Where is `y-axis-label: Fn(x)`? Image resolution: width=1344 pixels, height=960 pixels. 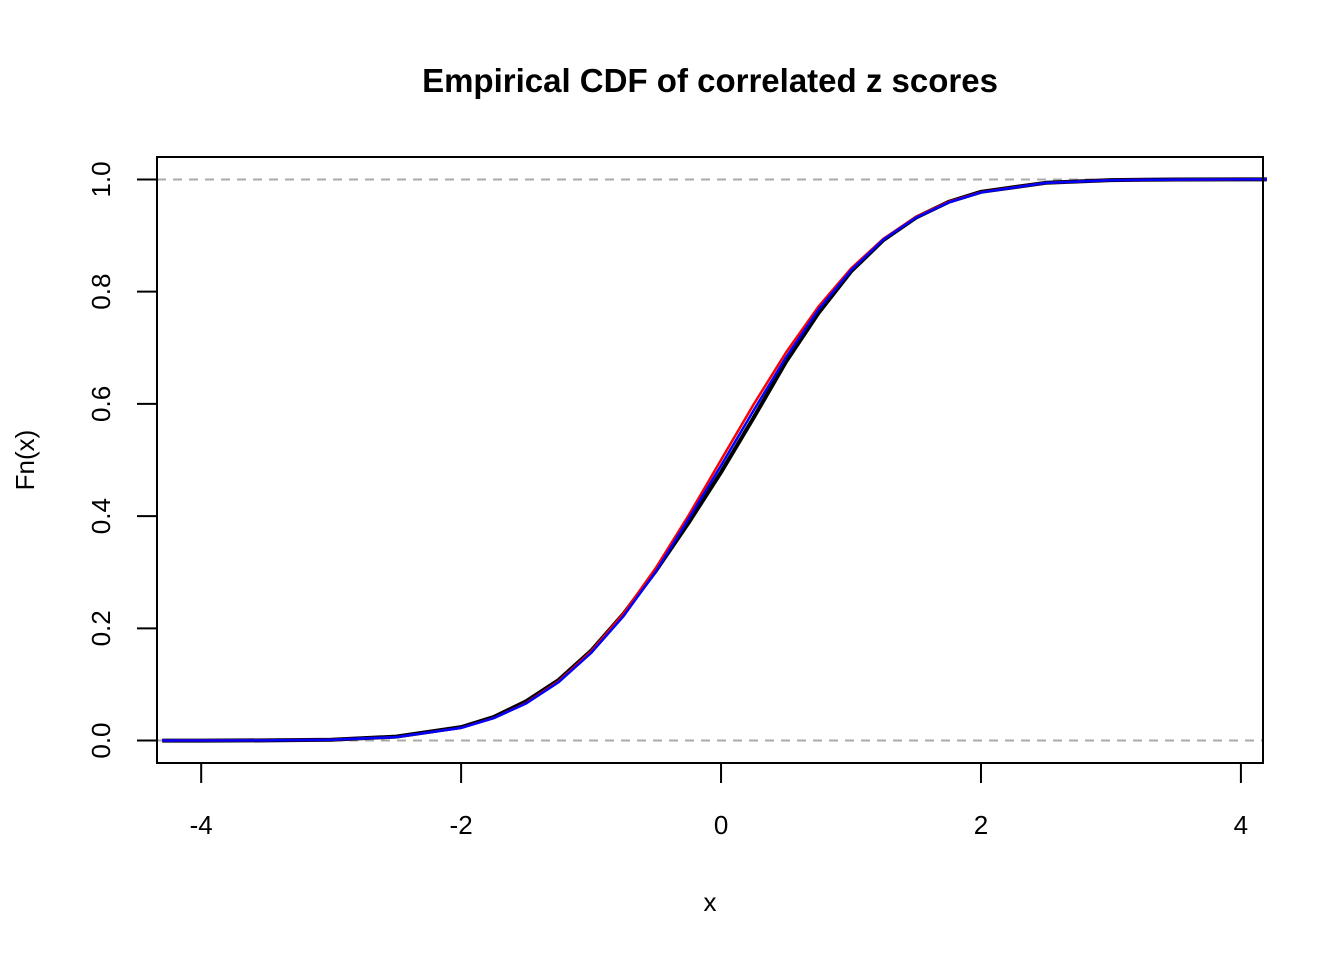 y-axis-label: Fn(x) is located at coordinates (25, 460).